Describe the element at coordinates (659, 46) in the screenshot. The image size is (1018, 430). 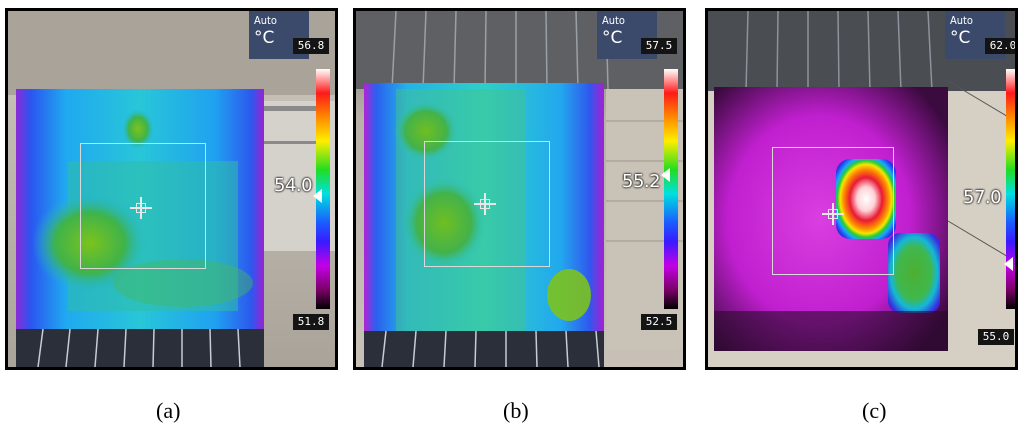
I see `scale-max-b: 57.5` at that location.